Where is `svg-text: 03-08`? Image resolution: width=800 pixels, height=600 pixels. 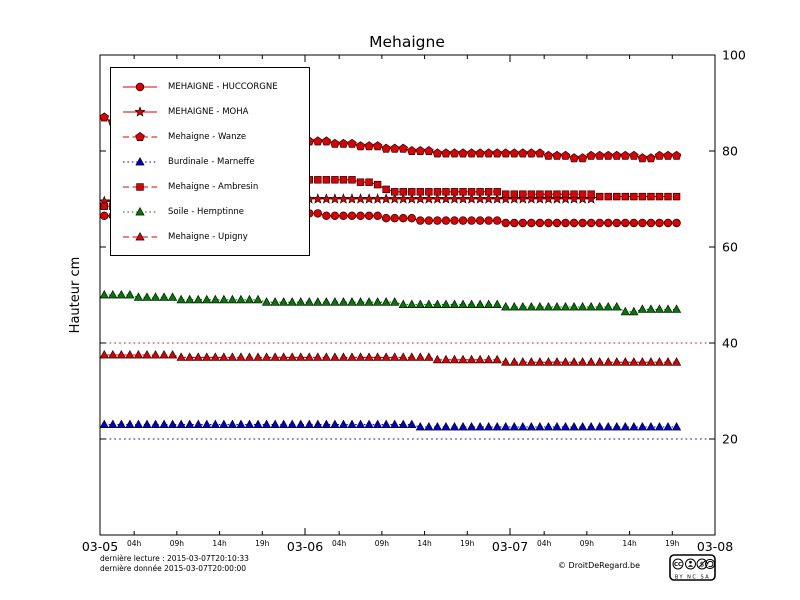
svg-text: 03-08 is located at coordinates (715, 546).